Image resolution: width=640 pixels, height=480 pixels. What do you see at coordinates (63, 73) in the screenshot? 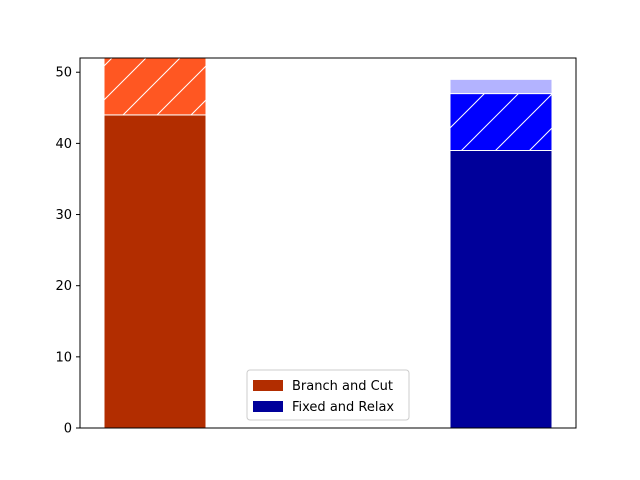
I see `y-tick-label-50: 50` at bounding box center [63, 73].